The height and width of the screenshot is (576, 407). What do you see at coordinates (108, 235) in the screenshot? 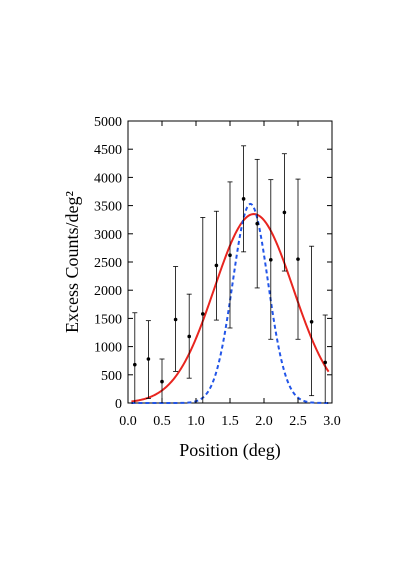
I see `y-tick-label: 3000` at bounding box center [108, 235].